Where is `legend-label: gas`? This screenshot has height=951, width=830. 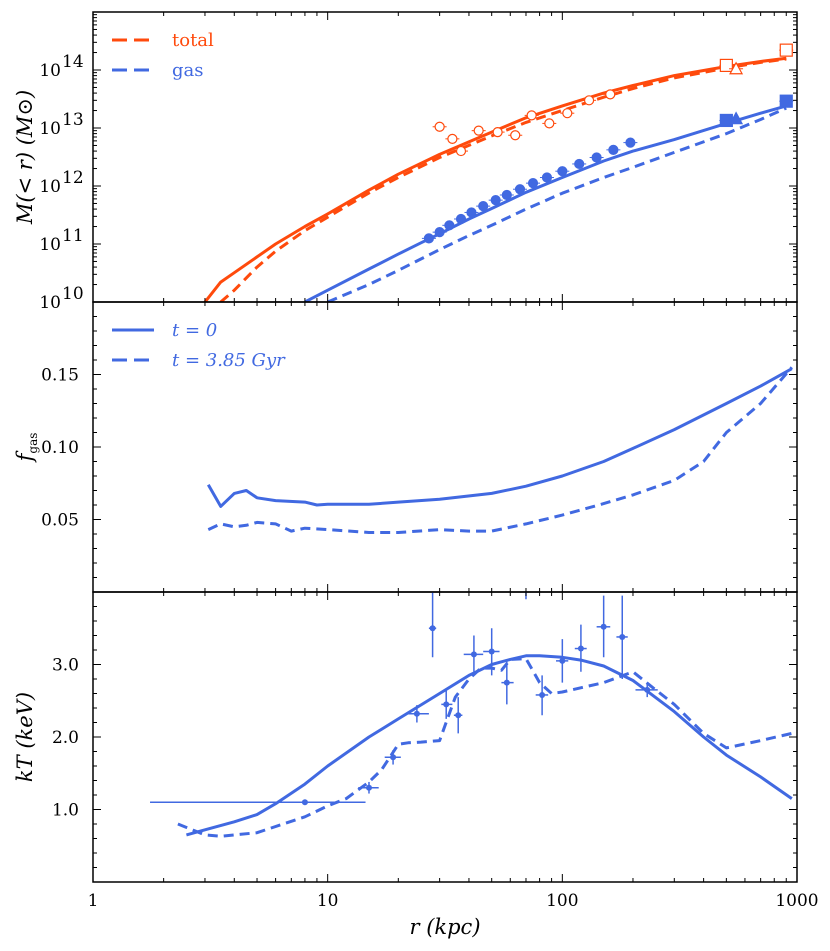
legend-label: gas is located at coordinates (188, 70).